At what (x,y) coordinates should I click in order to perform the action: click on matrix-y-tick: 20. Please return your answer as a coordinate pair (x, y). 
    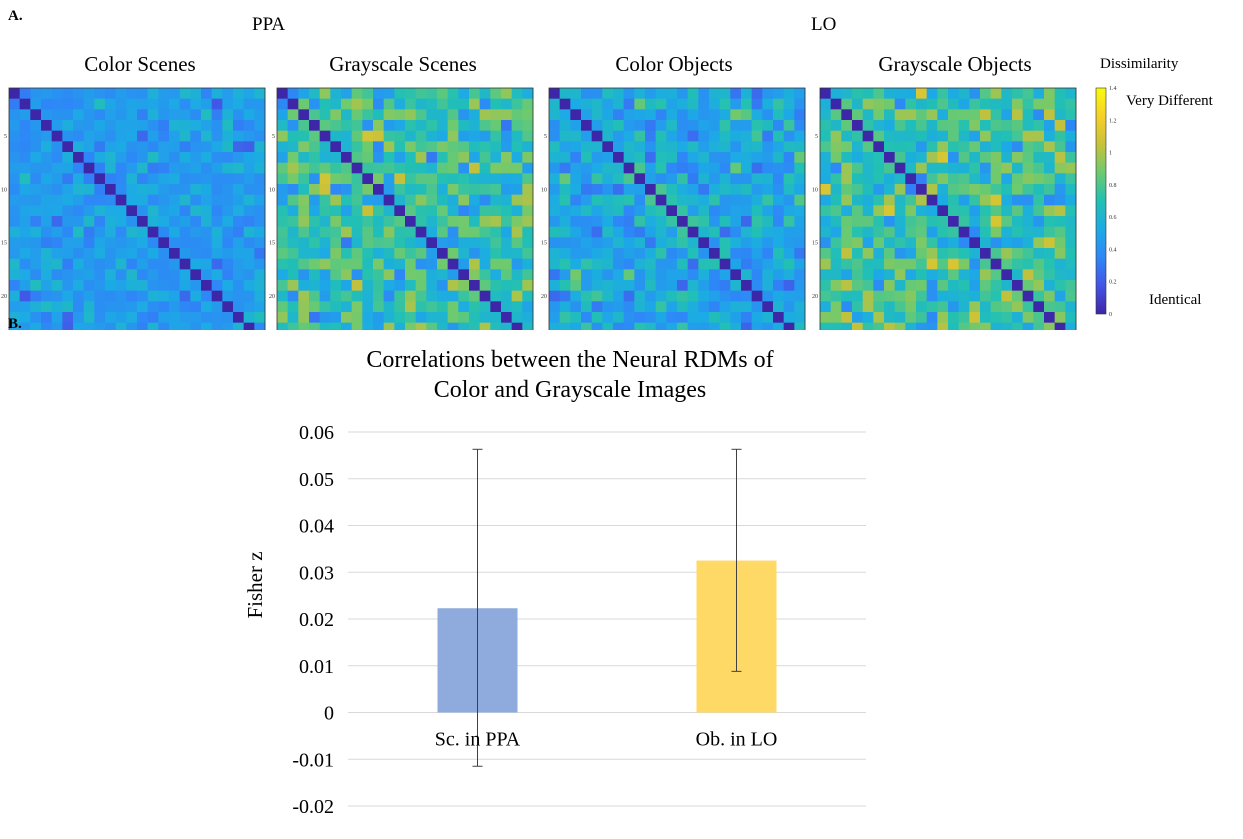
    Looking at the image, I should click on (272, 297).